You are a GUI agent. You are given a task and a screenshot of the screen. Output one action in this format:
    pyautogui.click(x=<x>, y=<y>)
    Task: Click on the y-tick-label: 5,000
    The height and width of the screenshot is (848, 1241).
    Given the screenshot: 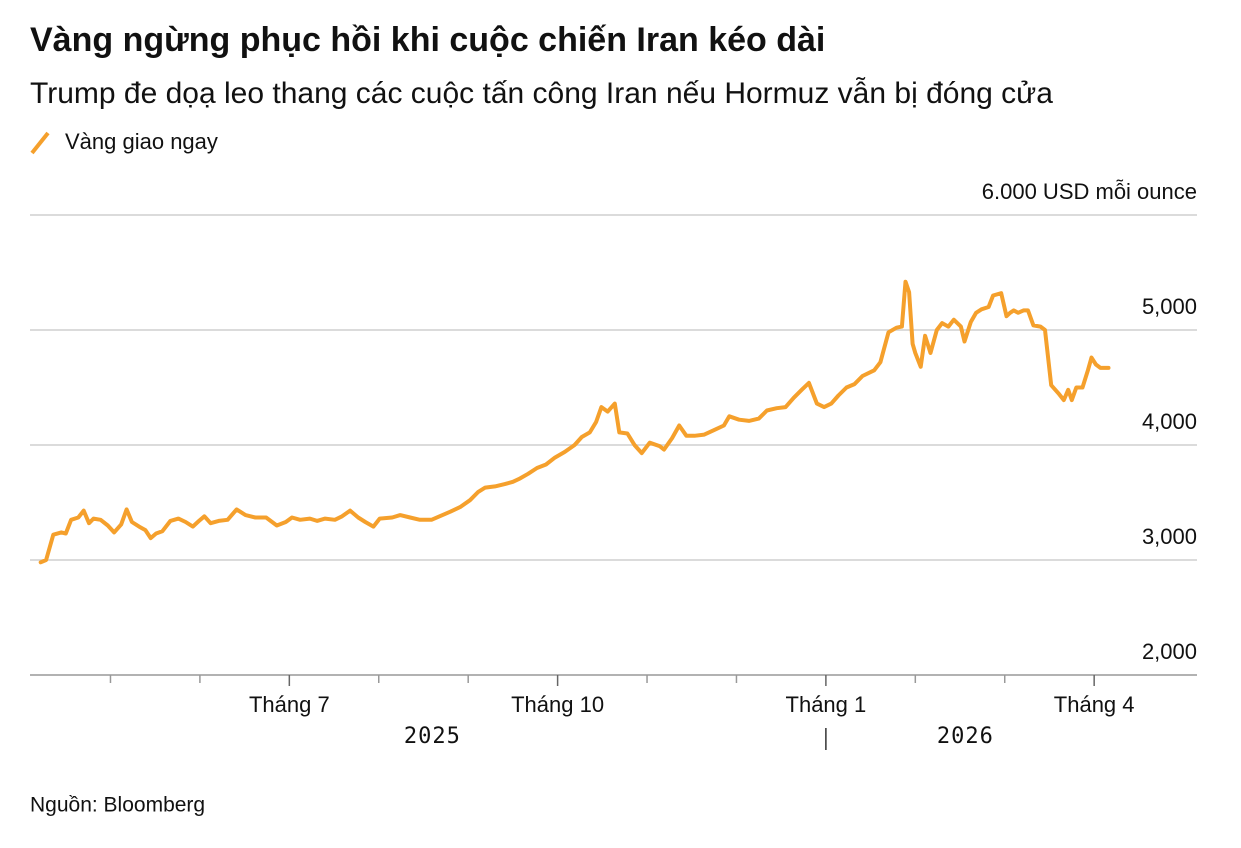 What is the action you would take?
    pyautogui.click(x=1169, y=306)
    